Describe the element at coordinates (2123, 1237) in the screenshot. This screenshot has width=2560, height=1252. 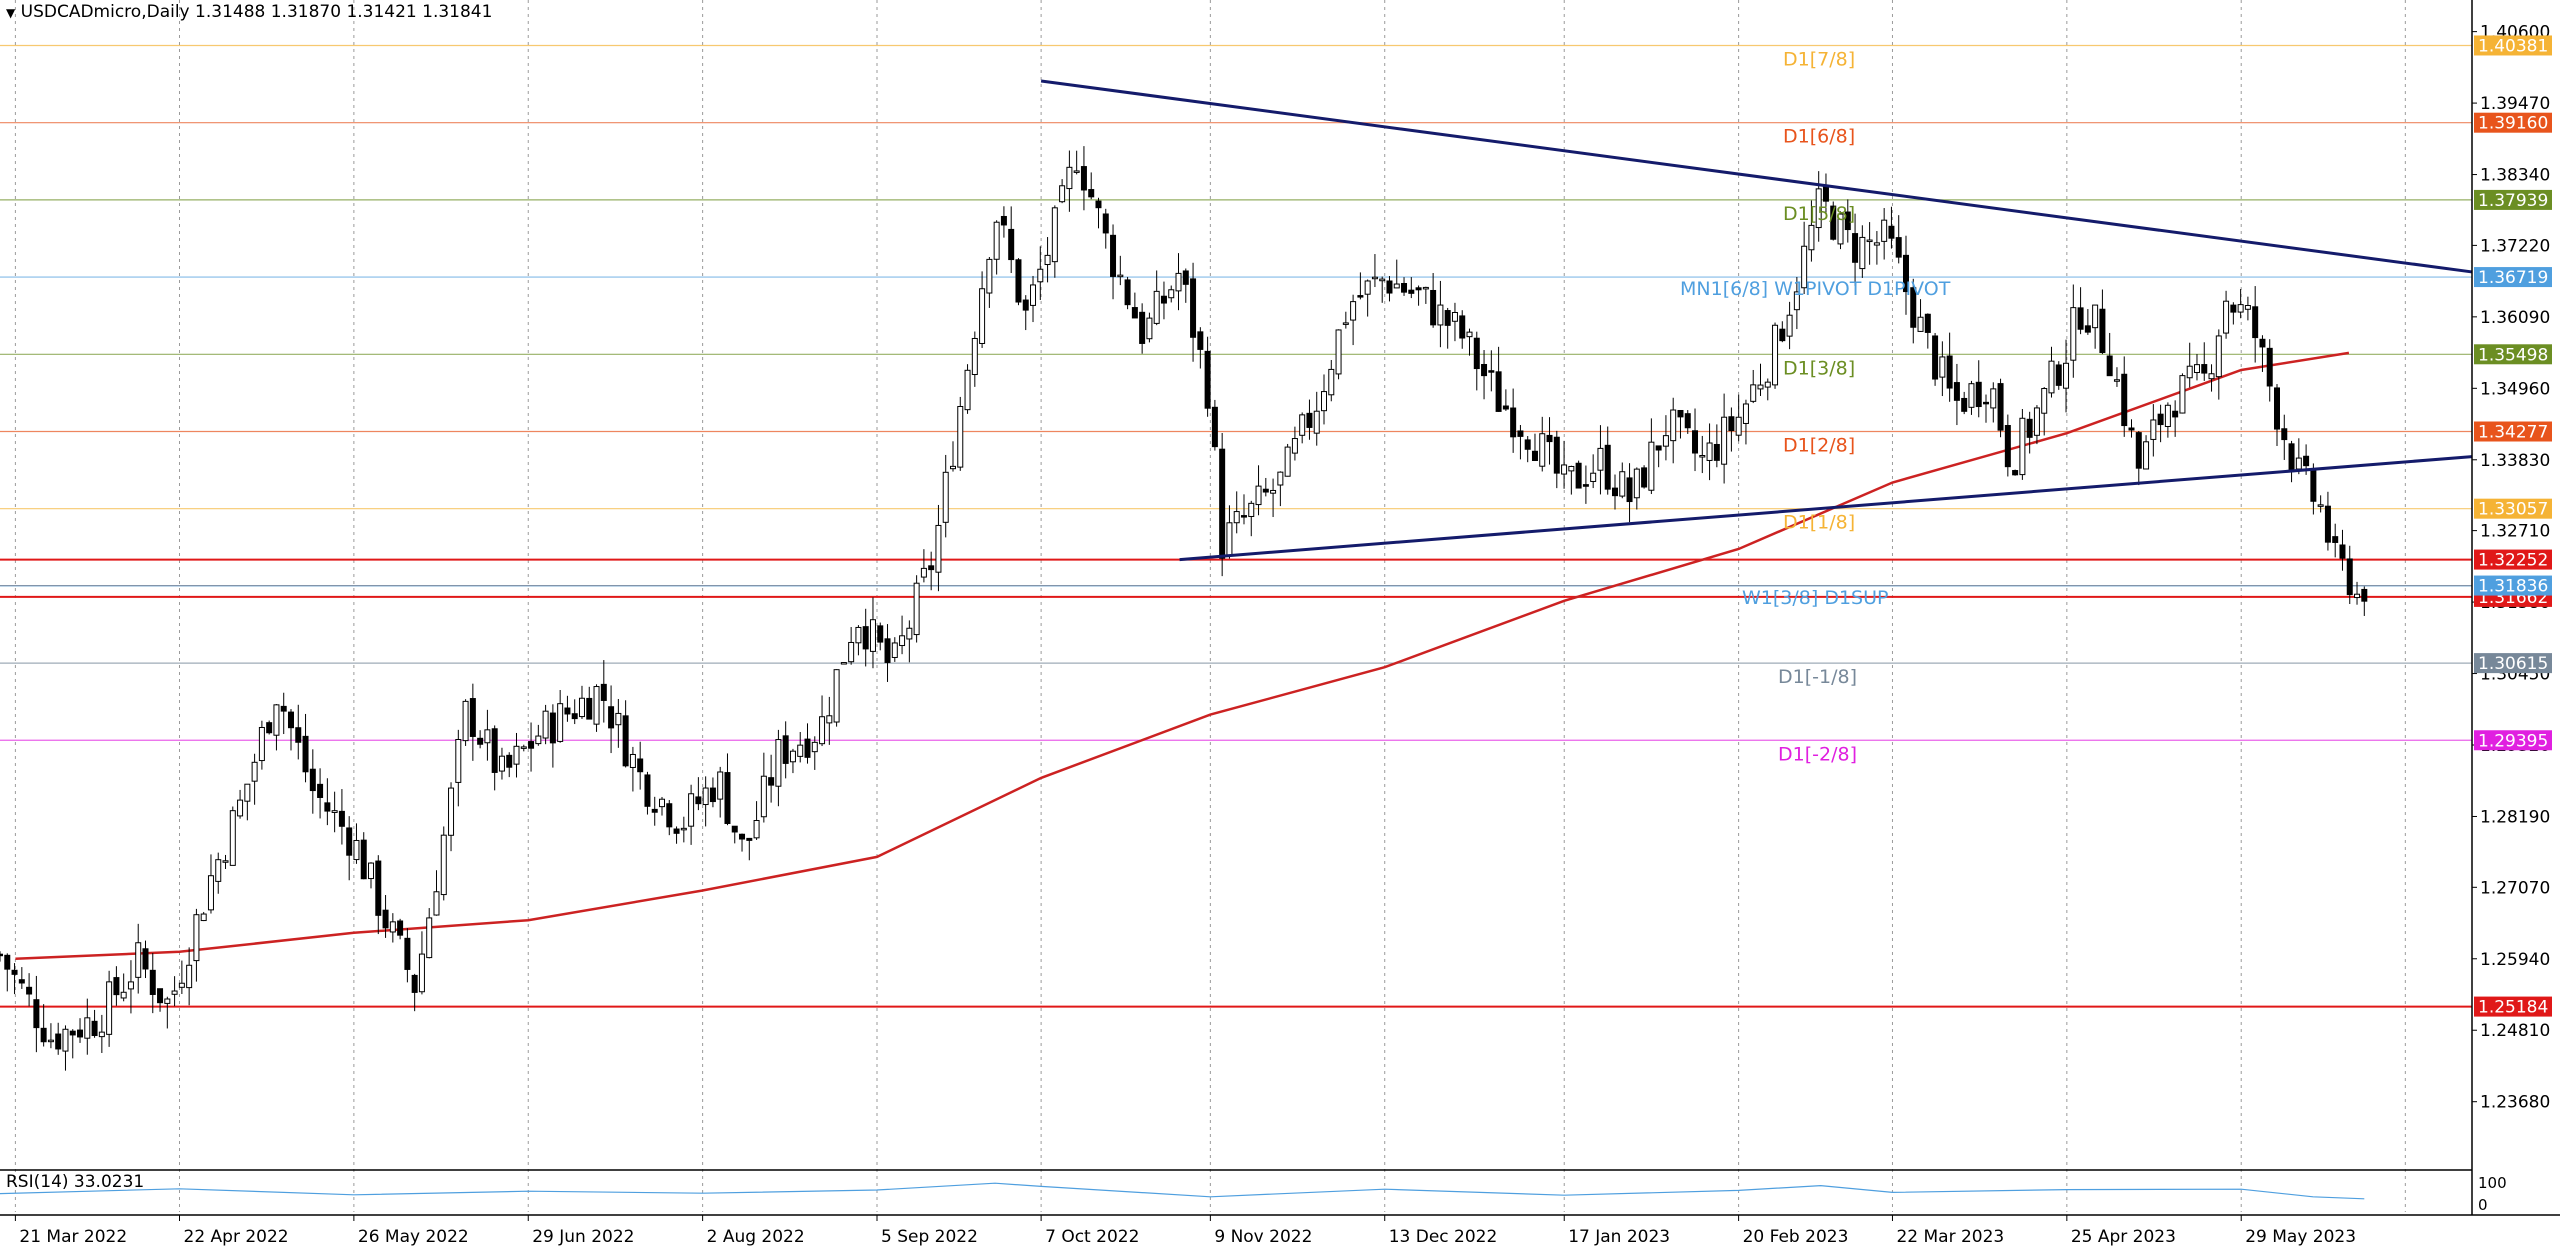
I see `time-tick-label: 25 Apr 2023` at that location.